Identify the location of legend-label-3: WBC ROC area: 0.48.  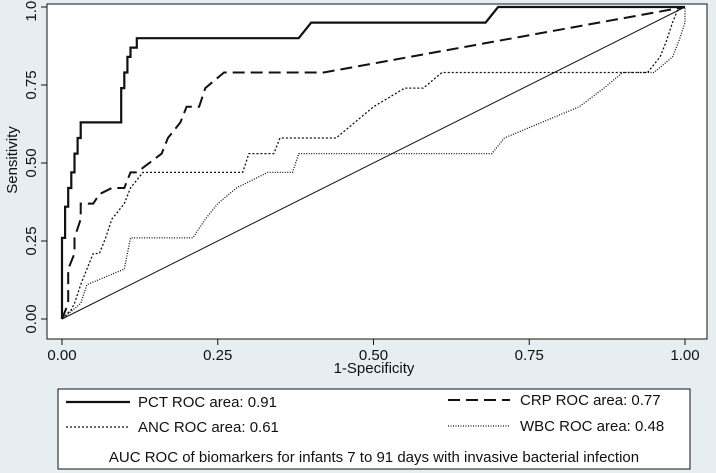
(592, 426).